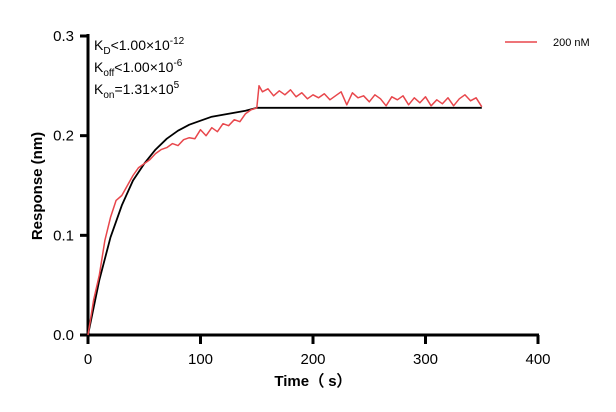  I want to click on y-tick-label: 0.1, so click(63, 235).